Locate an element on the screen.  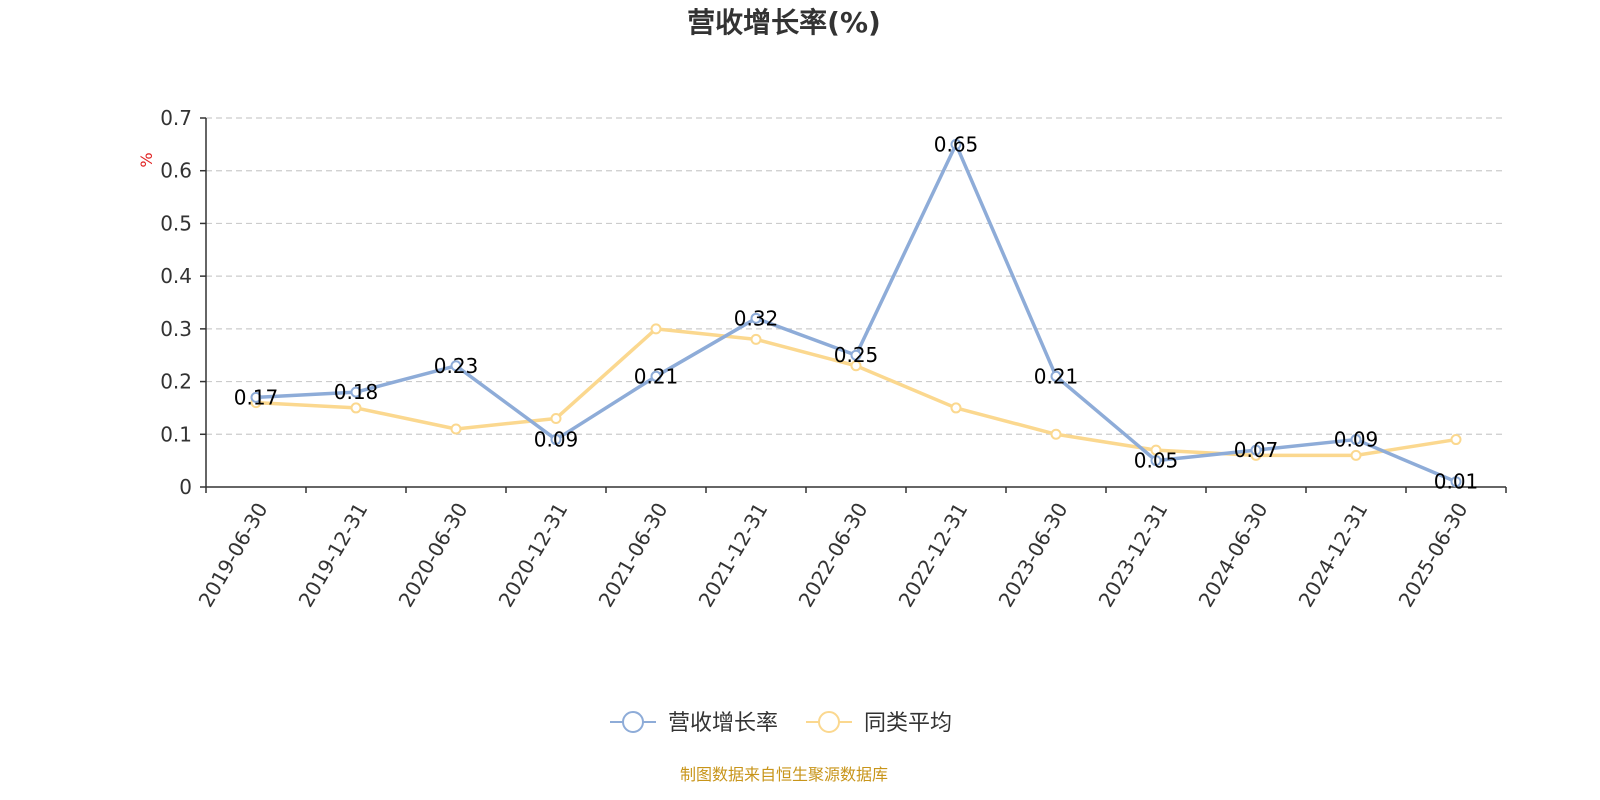
x-tick-label: 2023-06-30 is located at coordinates (1033, 555).